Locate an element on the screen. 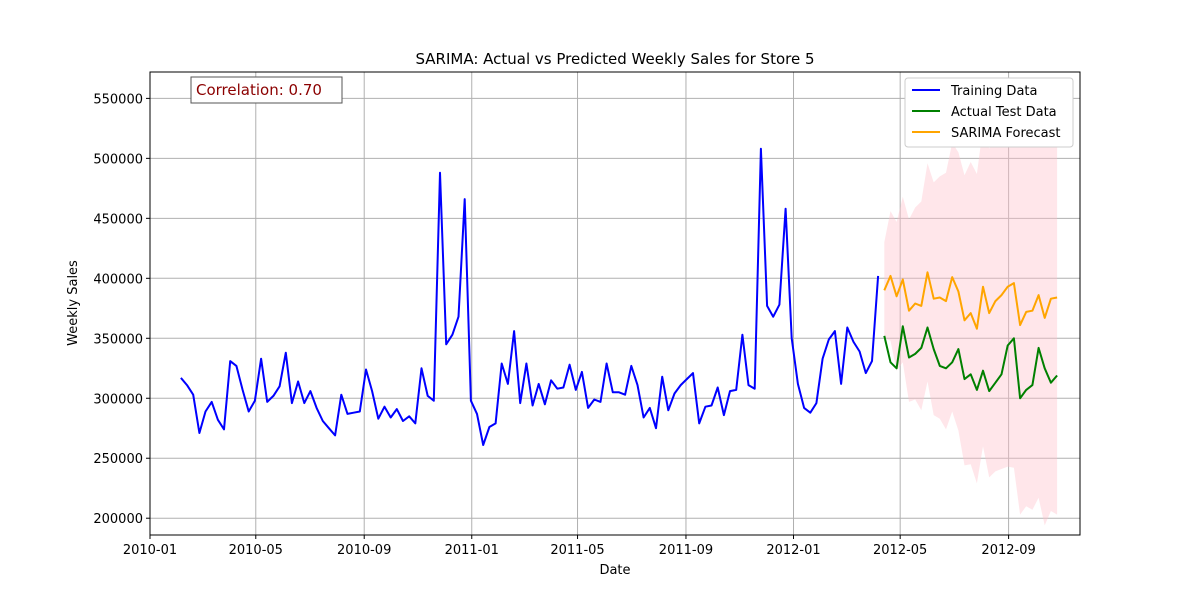 The width and height of the screenshot is (1200, 604). legend-box is located at coordinates (989, 112).